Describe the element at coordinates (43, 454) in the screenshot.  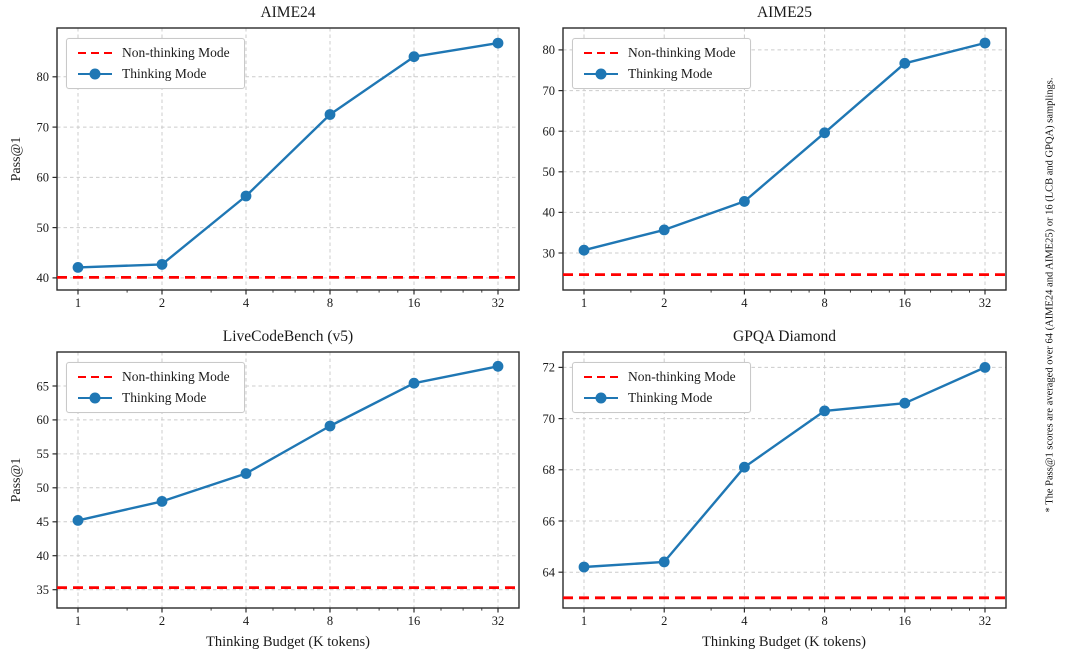
I see `y-tick-label: 55` at that location.